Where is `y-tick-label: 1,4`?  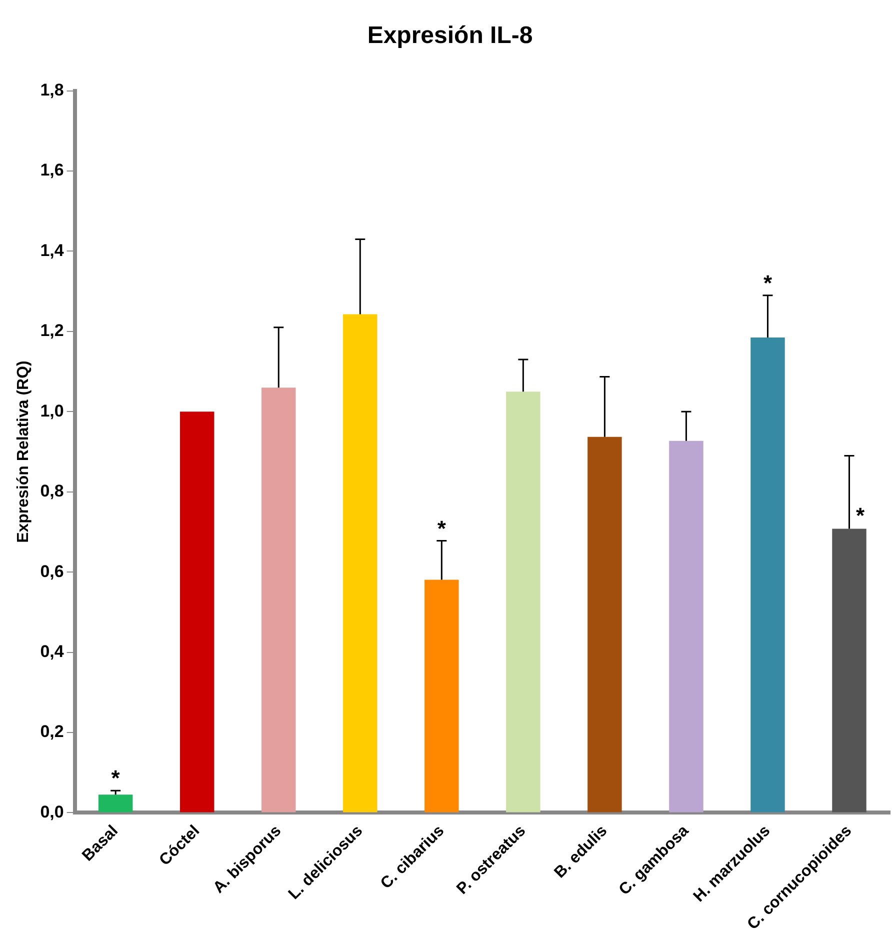
y-tick-label: 1,4 is located at coordinates (52, 250).